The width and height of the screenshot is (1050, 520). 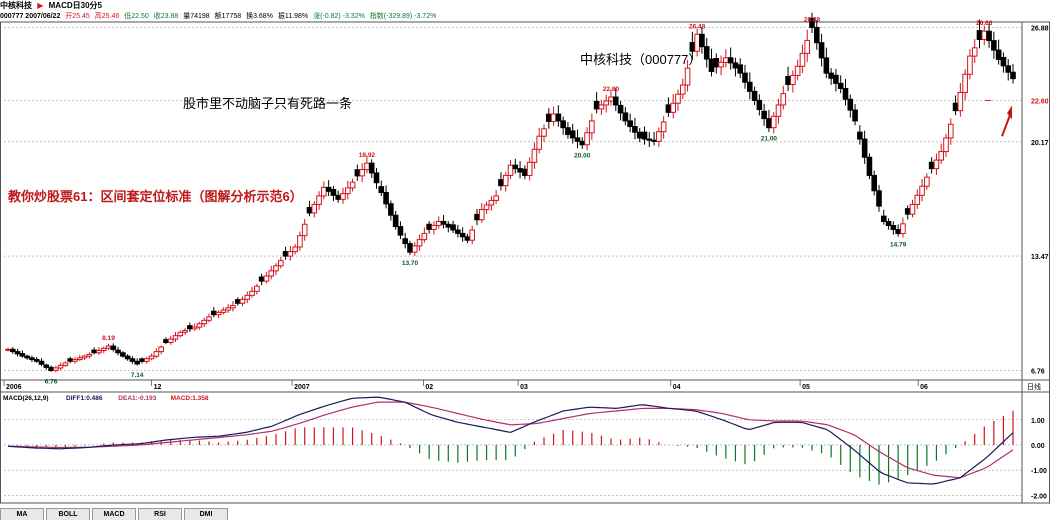 I want to click on price-extreme-label: 26.88, so click(x=812, y=19).